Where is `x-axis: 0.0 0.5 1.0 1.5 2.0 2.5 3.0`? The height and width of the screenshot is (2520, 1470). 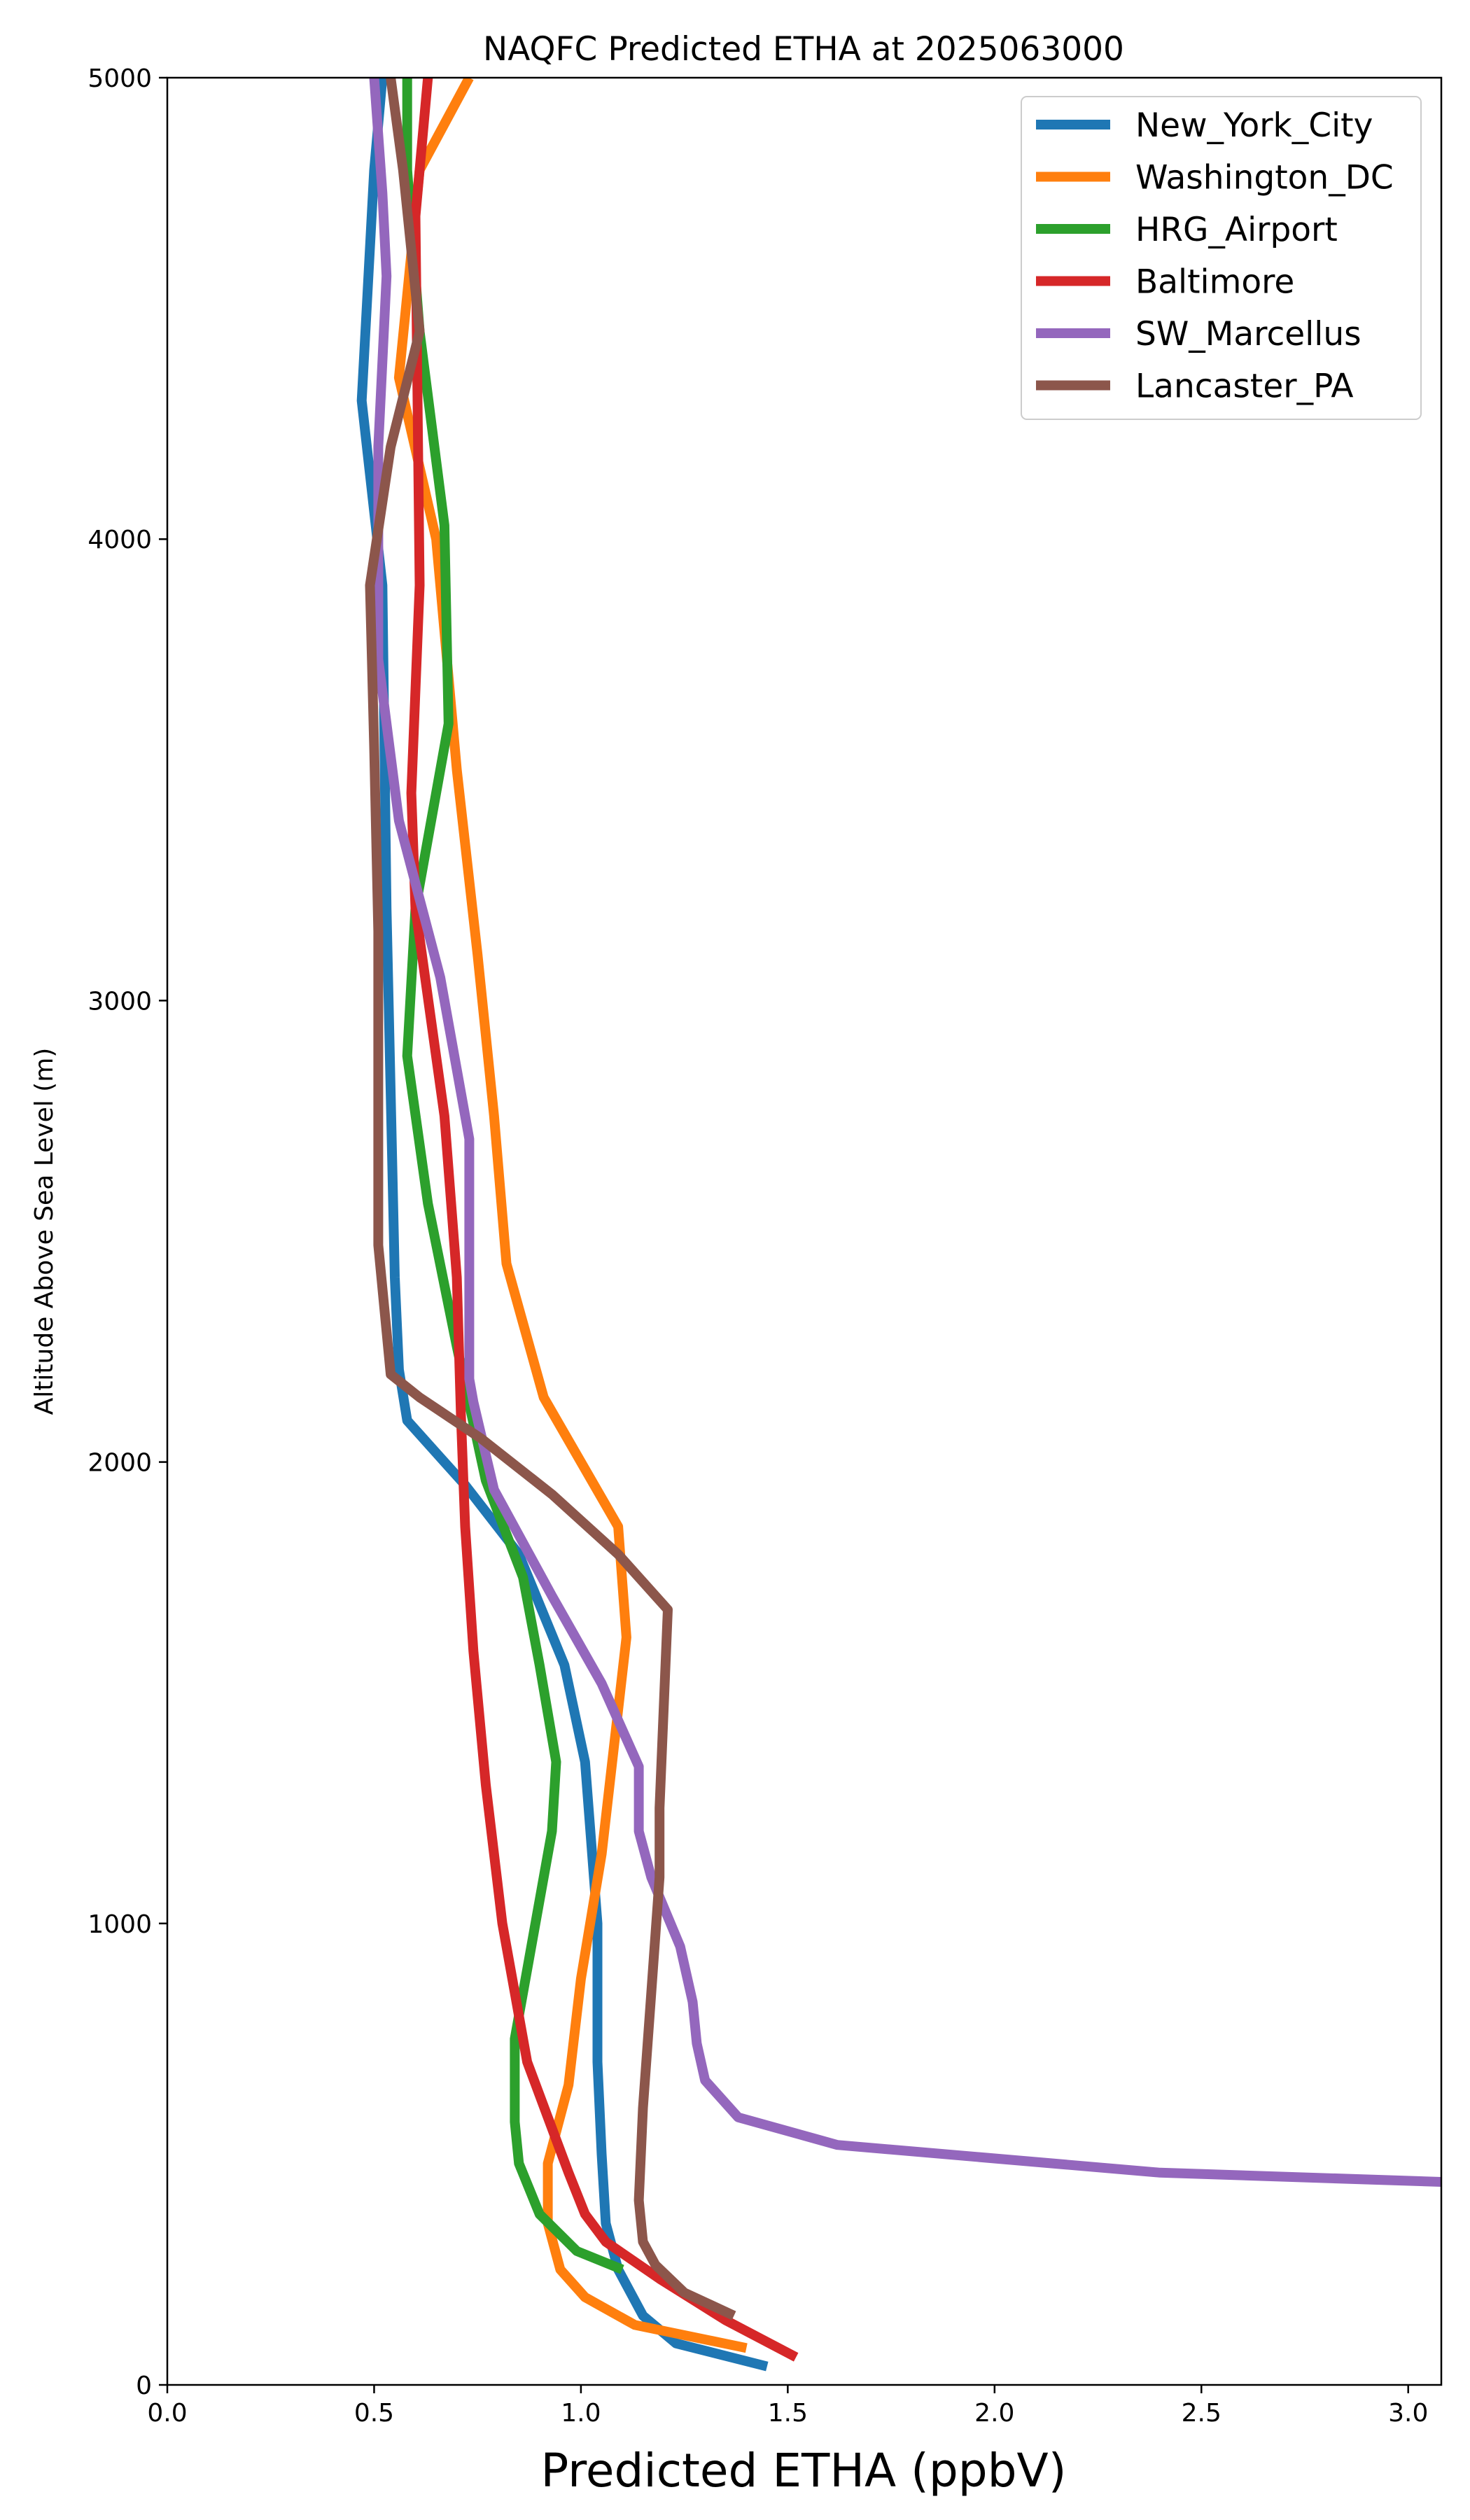
x-axis: 0.0 0.5 1.0 1.5 2.0 2.5 3.0 is located at coordinates (787, 2406).